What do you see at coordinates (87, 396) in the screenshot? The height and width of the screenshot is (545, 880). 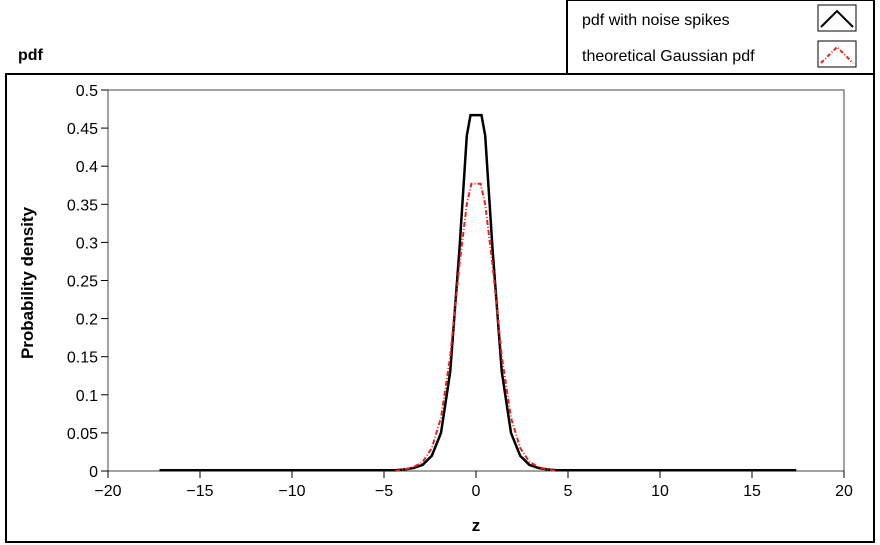 I see `y-tick-label: 0.1` at bounding box center [87, 396].